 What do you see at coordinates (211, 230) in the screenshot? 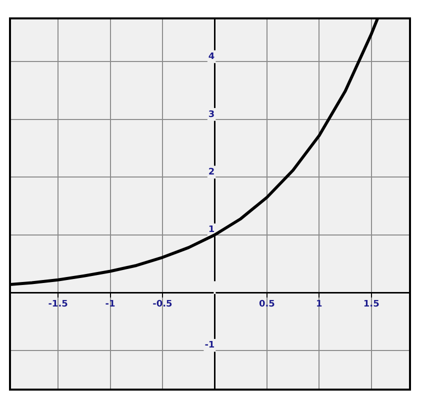
I see `y-tick-label: 1` at bounding box center [211, 230].